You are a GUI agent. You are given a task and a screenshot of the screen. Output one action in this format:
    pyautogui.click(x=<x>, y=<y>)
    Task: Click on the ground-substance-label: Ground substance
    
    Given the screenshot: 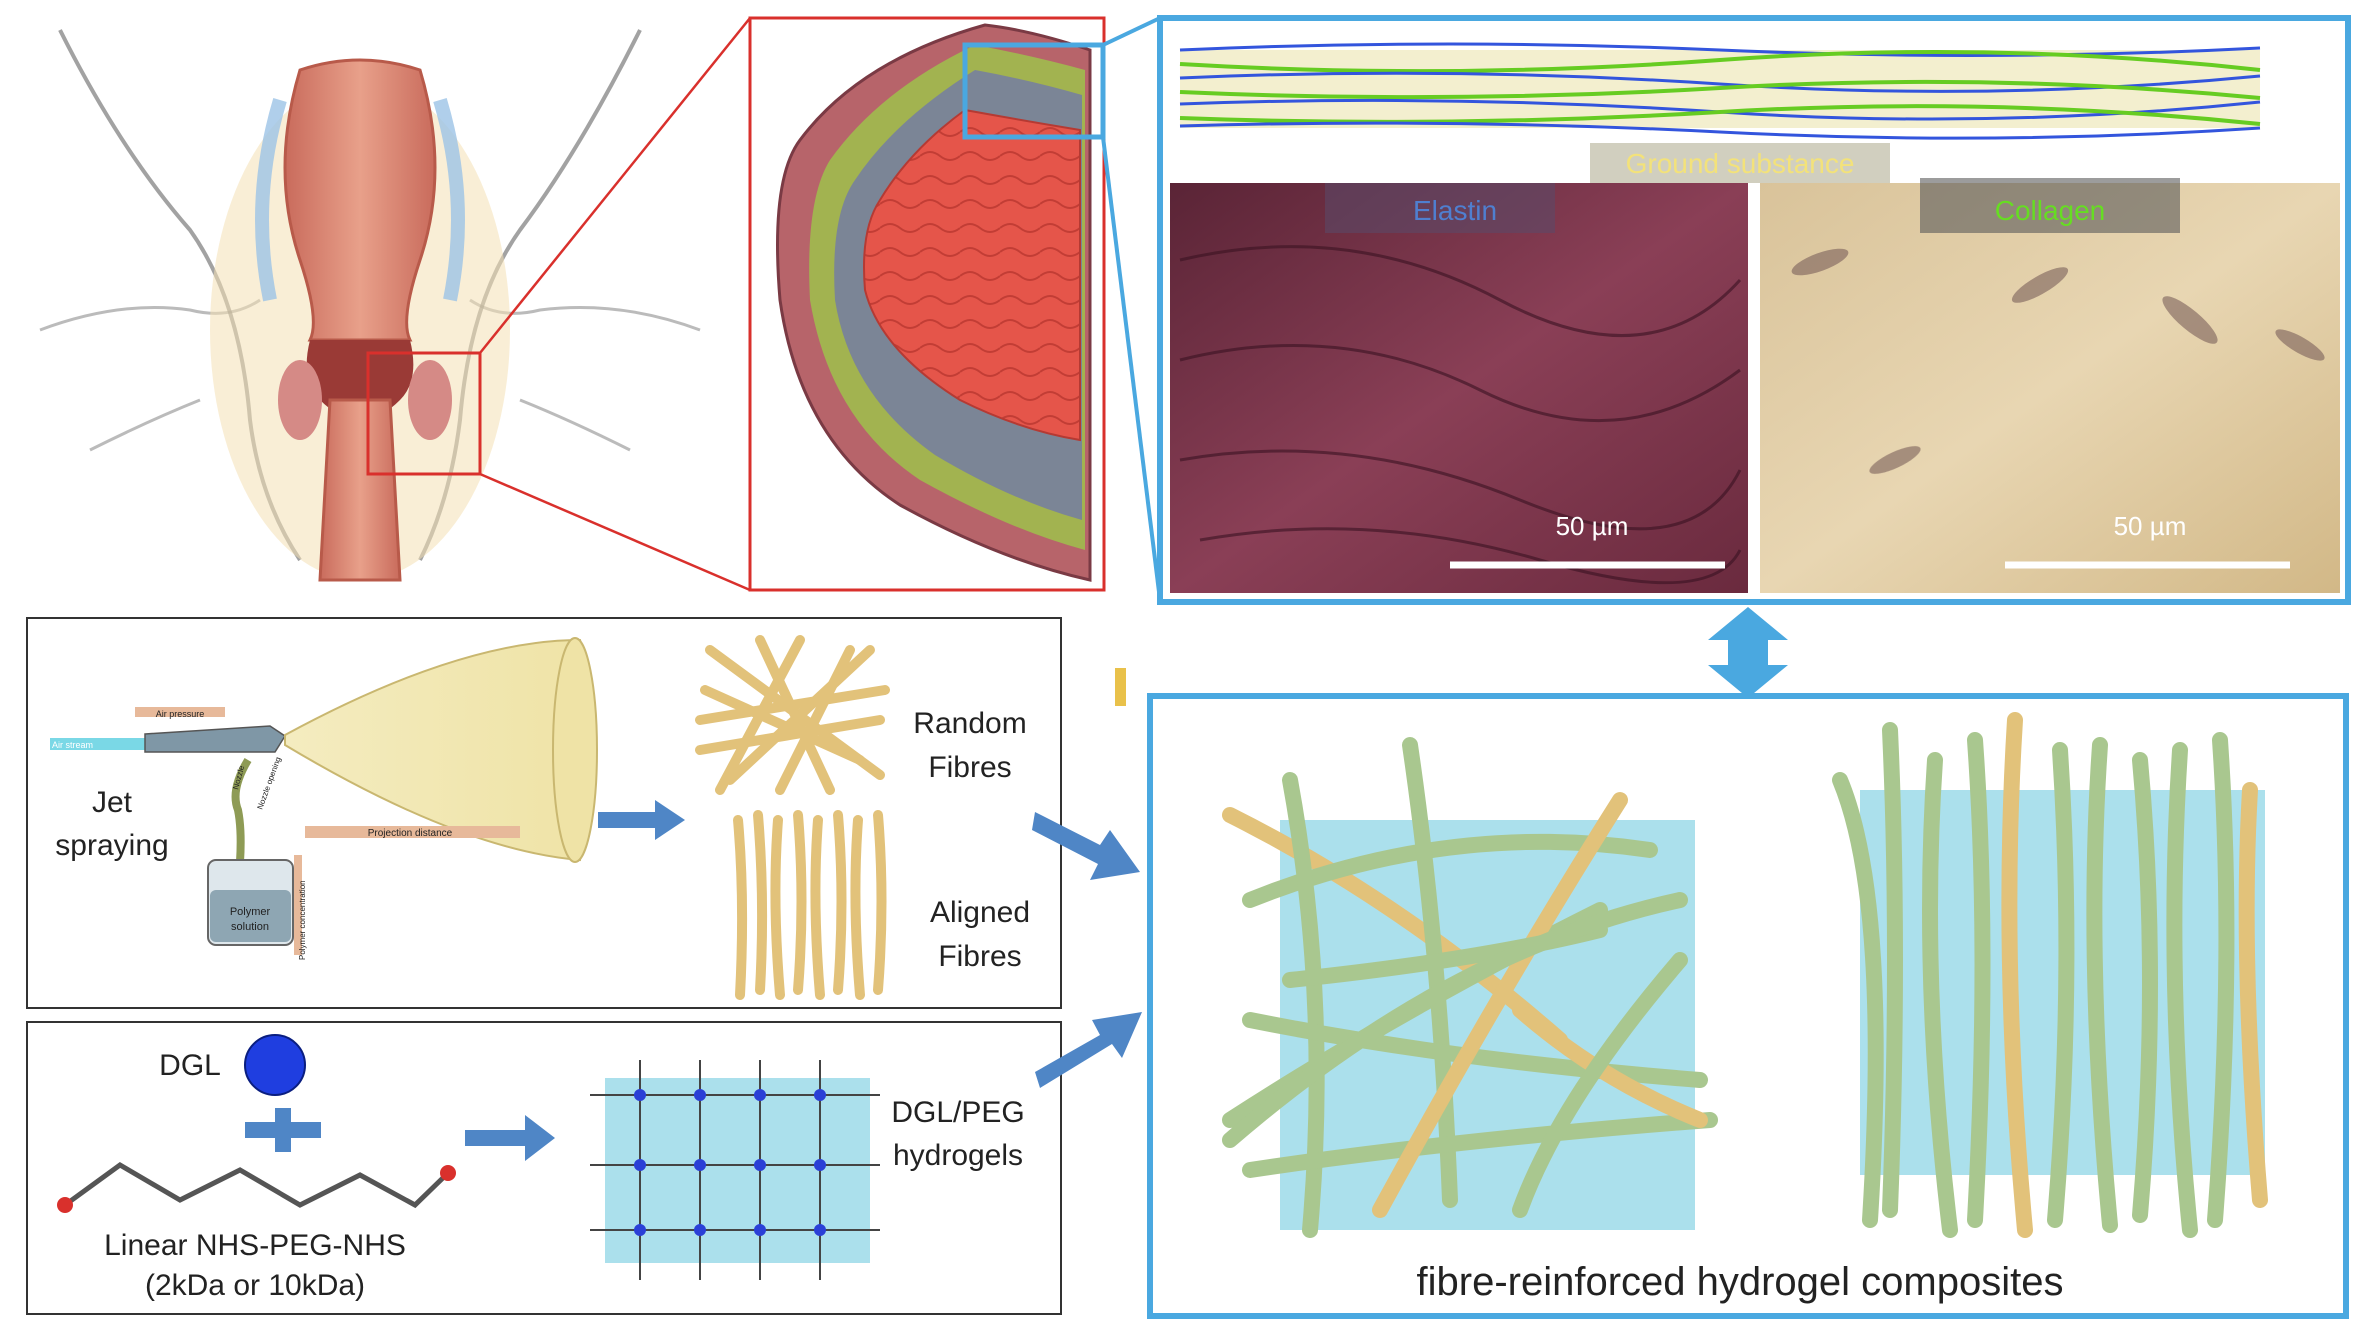 What is the action you would take?
    pyautogui.click(x=1740, y=163)
    